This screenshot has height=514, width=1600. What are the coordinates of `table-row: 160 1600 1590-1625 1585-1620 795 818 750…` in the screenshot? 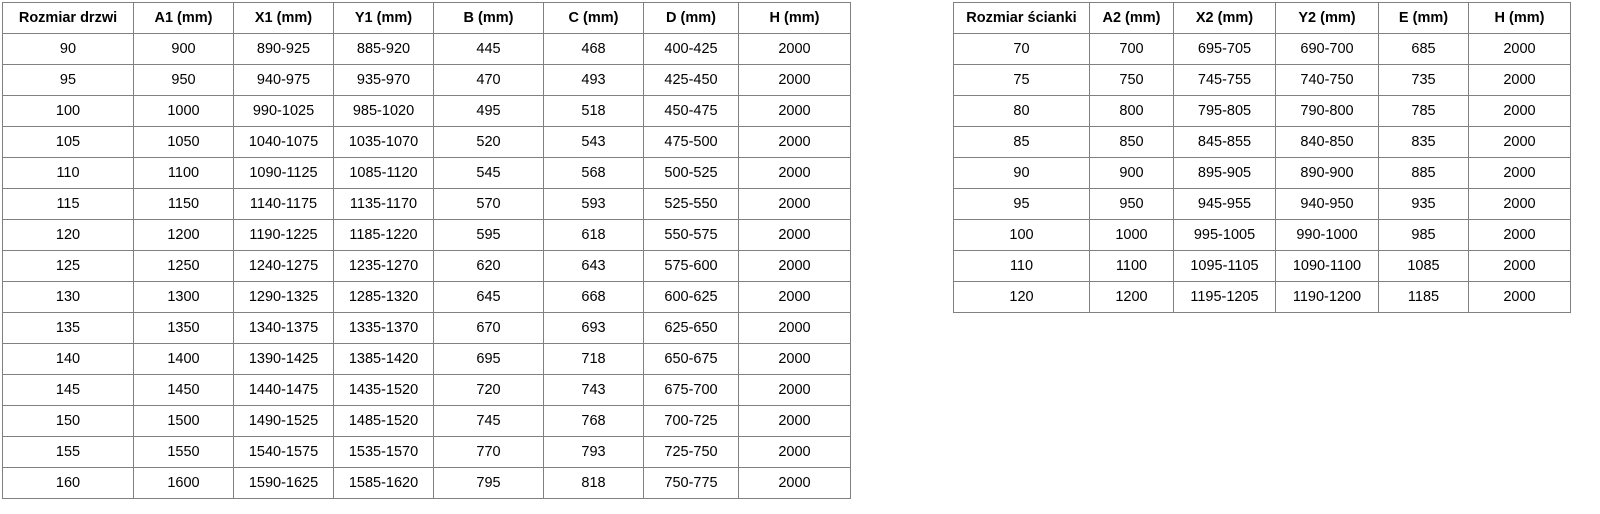 It's located at (426, 483).